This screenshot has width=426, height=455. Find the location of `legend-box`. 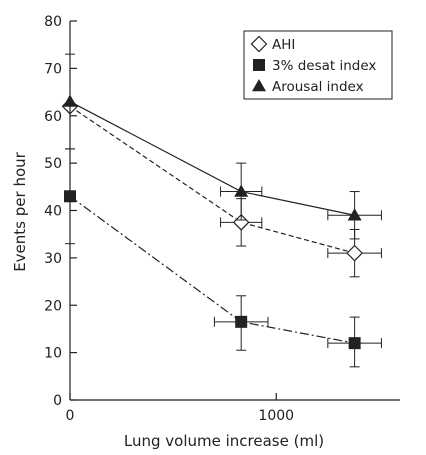

legend-box is located at coordinates (318, 65).